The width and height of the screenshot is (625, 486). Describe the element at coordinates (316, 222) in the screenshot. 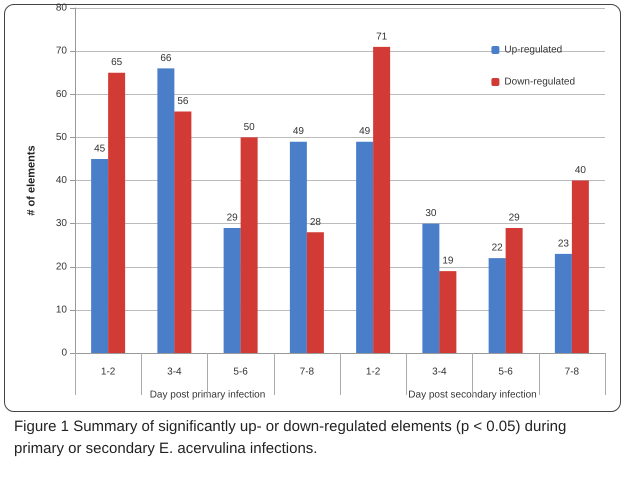

I see `data-label: 28` at that location.